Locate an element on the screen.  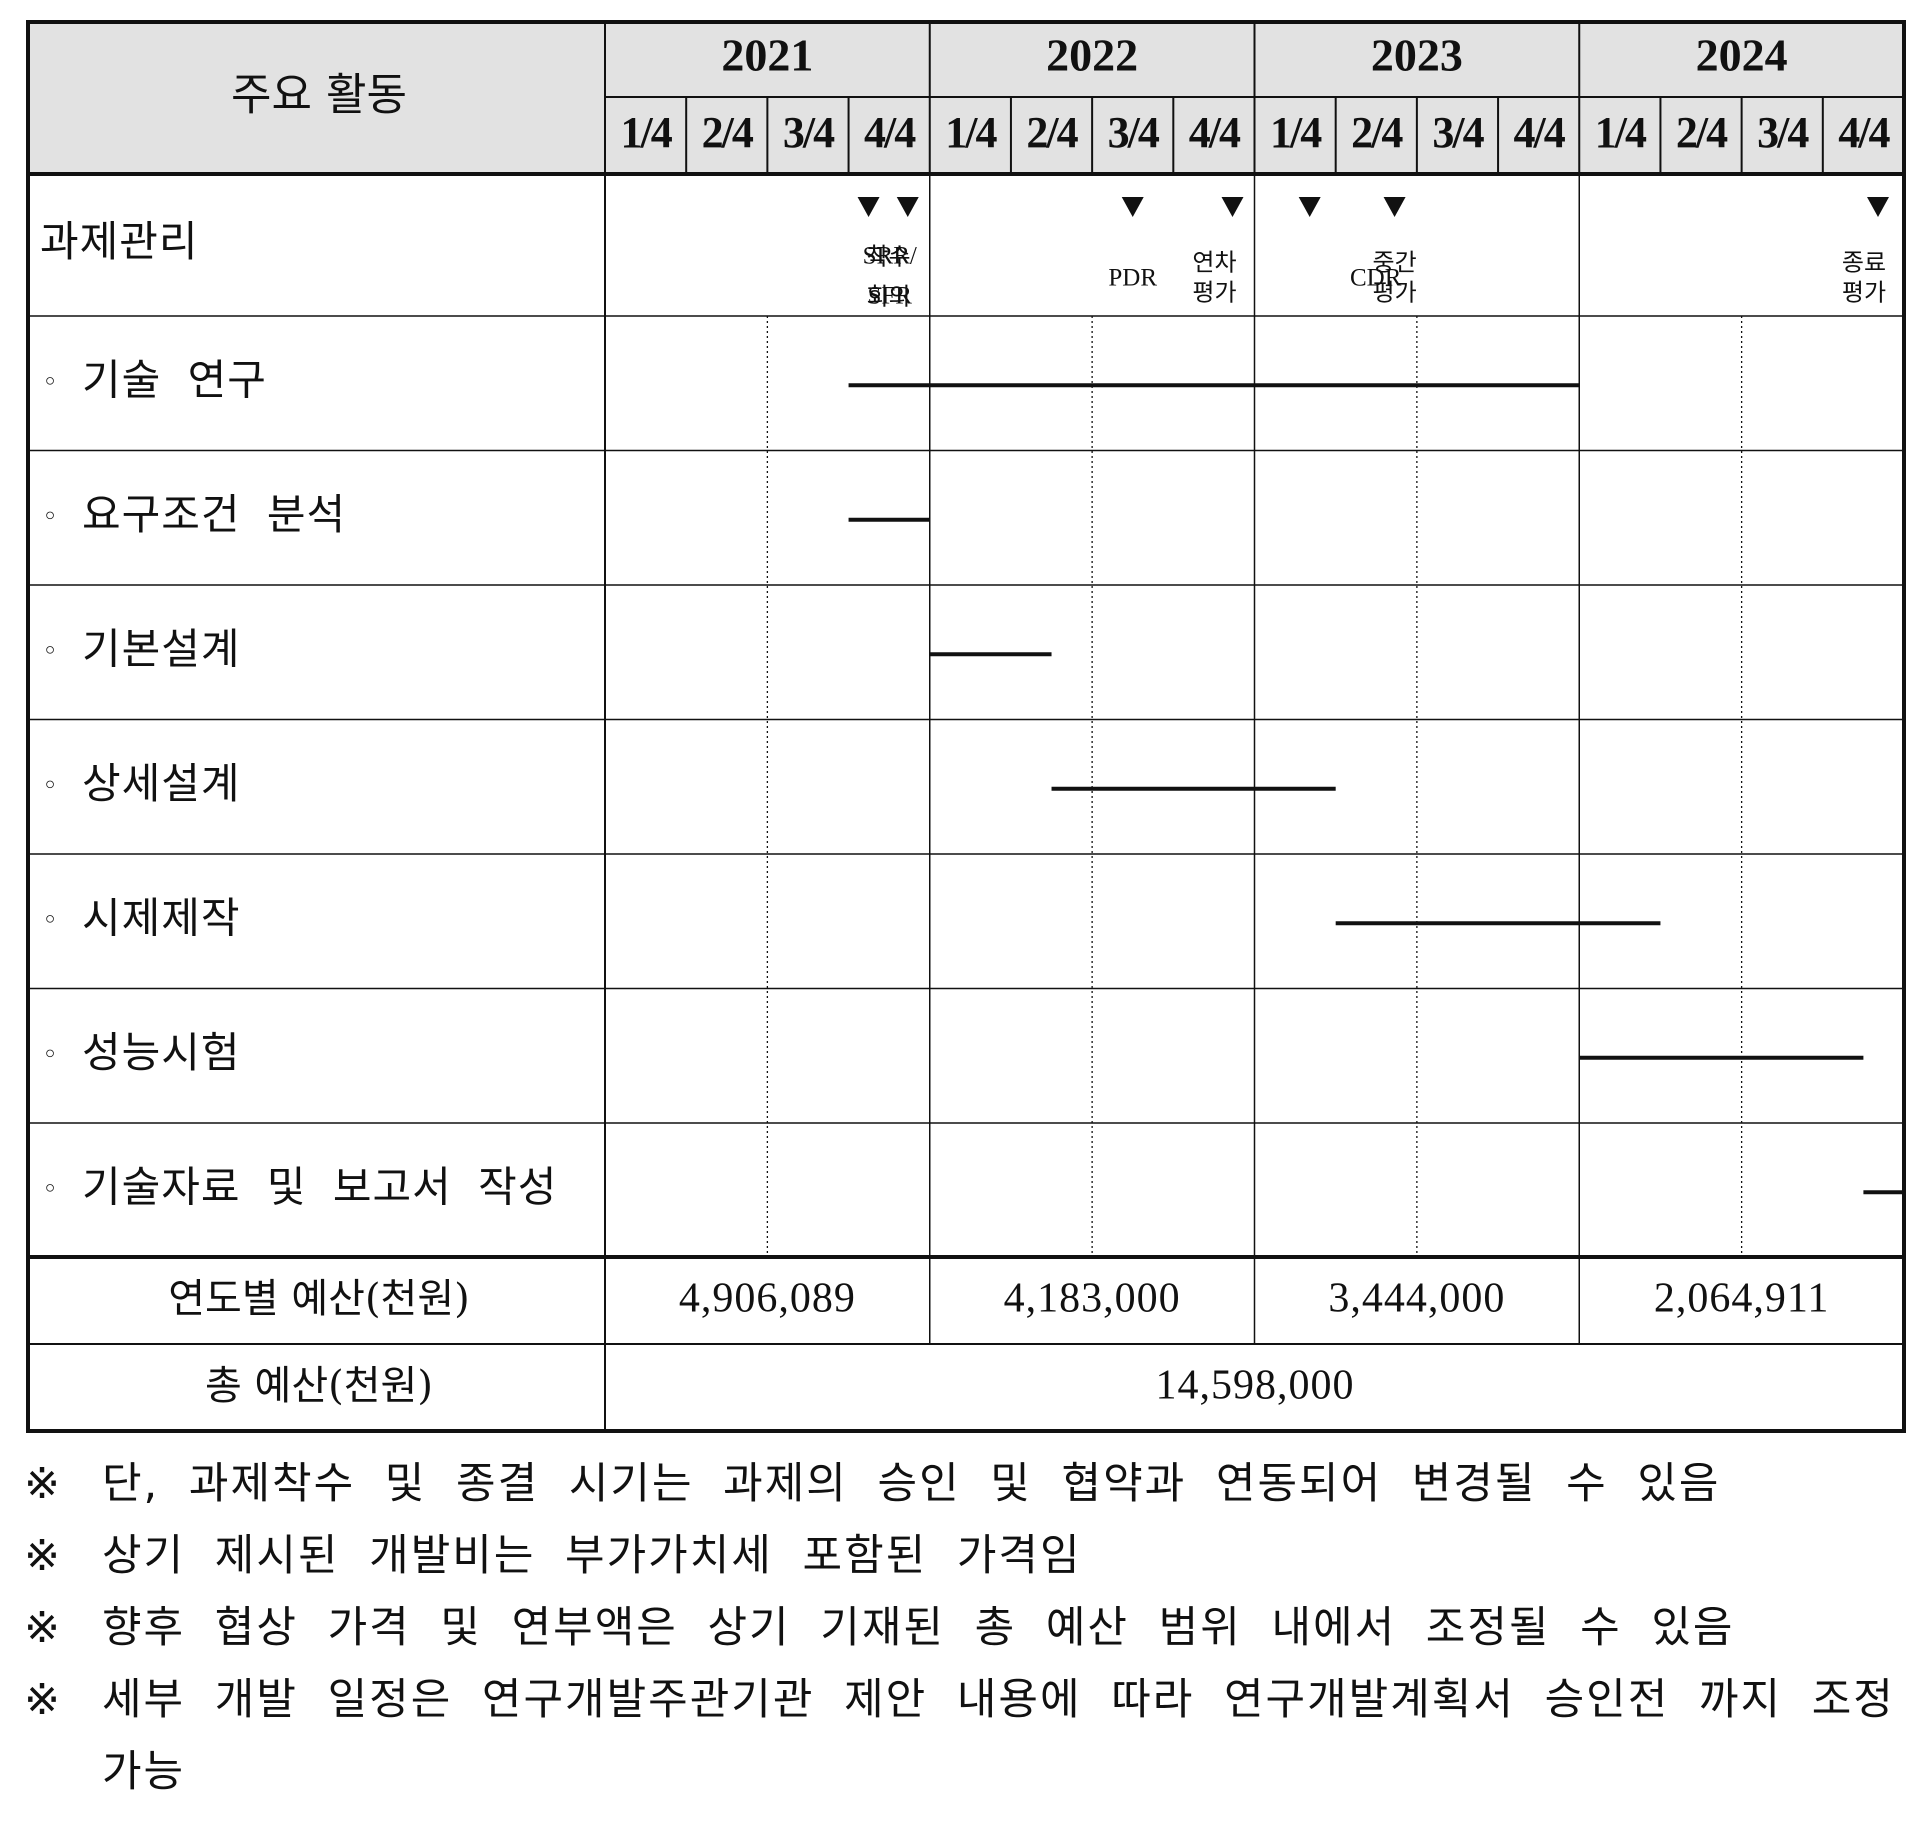
year-label-2023: 2023 is located at coordinates (1417, 55).